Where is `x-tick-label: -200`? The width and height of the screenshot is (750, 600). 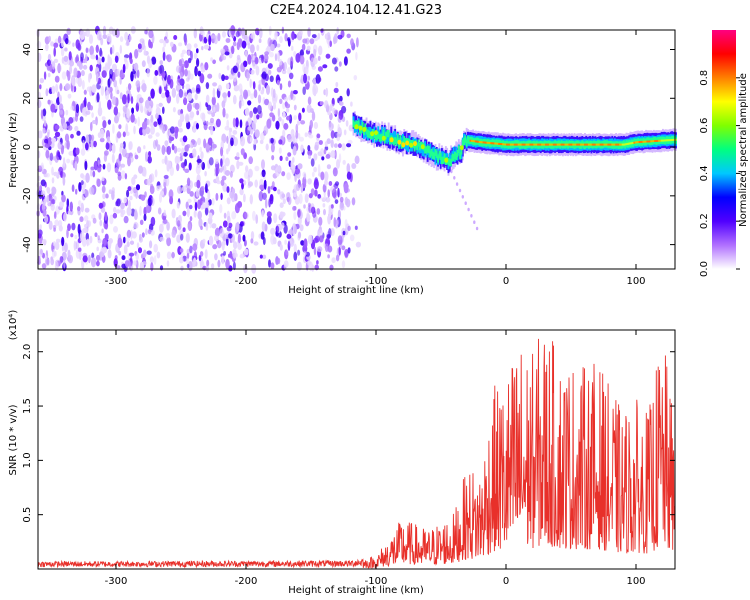 x-tick-label: -200 is located at coordinates (246, 581).